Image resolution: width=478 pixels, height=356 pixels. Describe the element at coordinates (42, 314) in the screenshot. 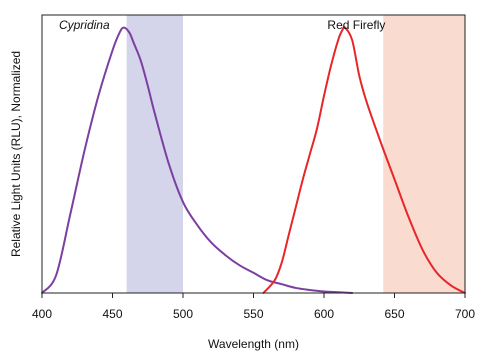

I see `x-tick-label: 400` at that location.